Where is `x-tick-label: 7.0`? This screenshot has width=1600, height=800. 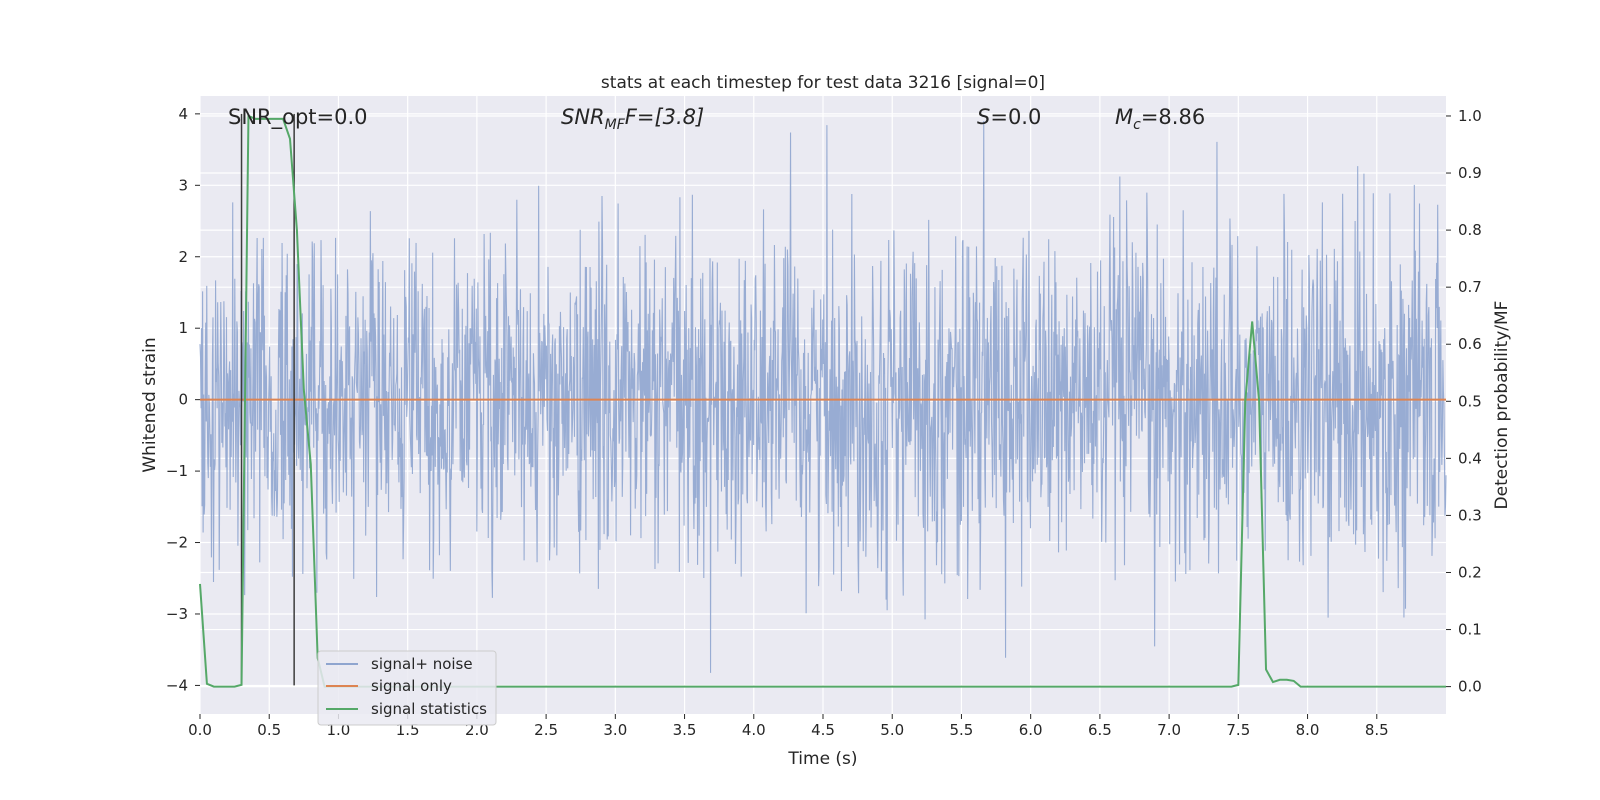
x-tick-label: 7.0 is located at coordinates (1169, 730).